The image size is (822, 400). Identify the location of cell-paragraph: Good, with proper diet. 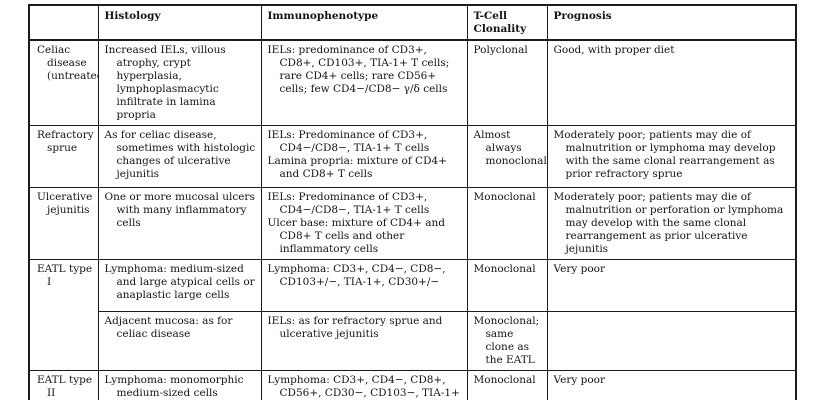
(614, 50).